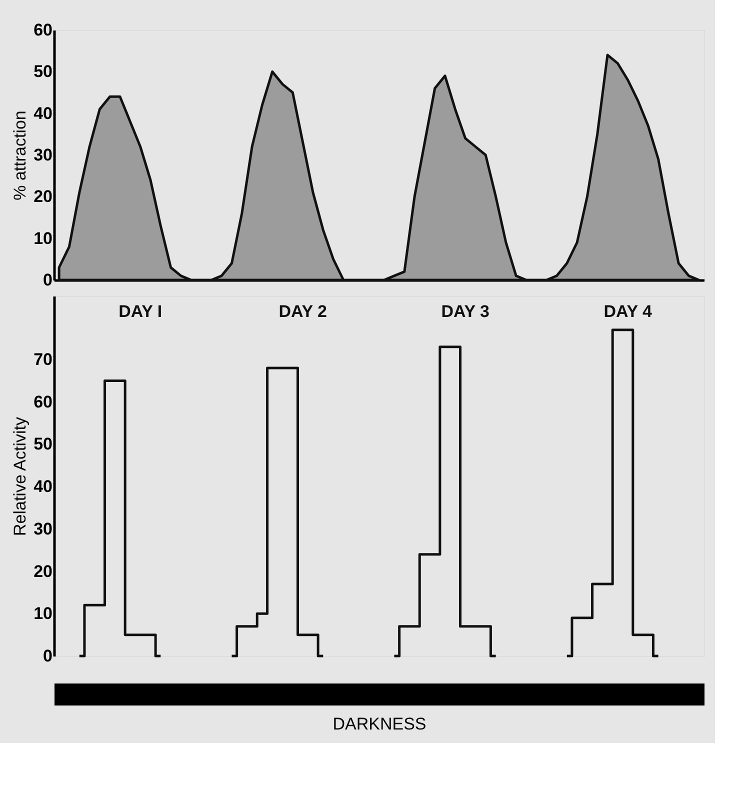  Describe the element at coordinates (43, 360) in the screenshot. I see `y-tick-label: 70` at that location.